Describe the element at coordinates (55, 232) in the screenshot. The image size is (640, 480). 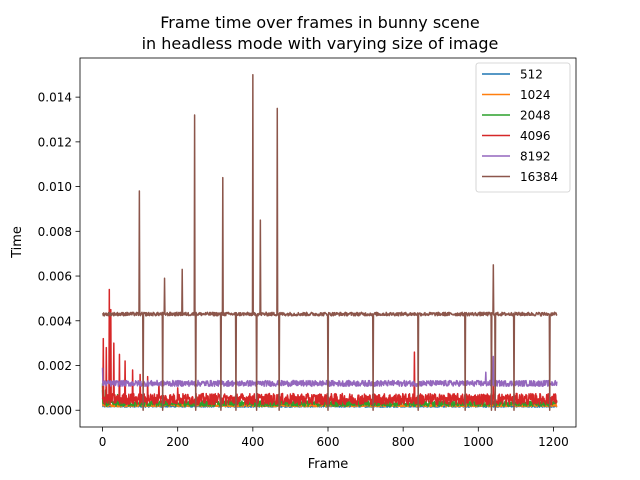
I see `y-tick-label: 0.008` at that location.